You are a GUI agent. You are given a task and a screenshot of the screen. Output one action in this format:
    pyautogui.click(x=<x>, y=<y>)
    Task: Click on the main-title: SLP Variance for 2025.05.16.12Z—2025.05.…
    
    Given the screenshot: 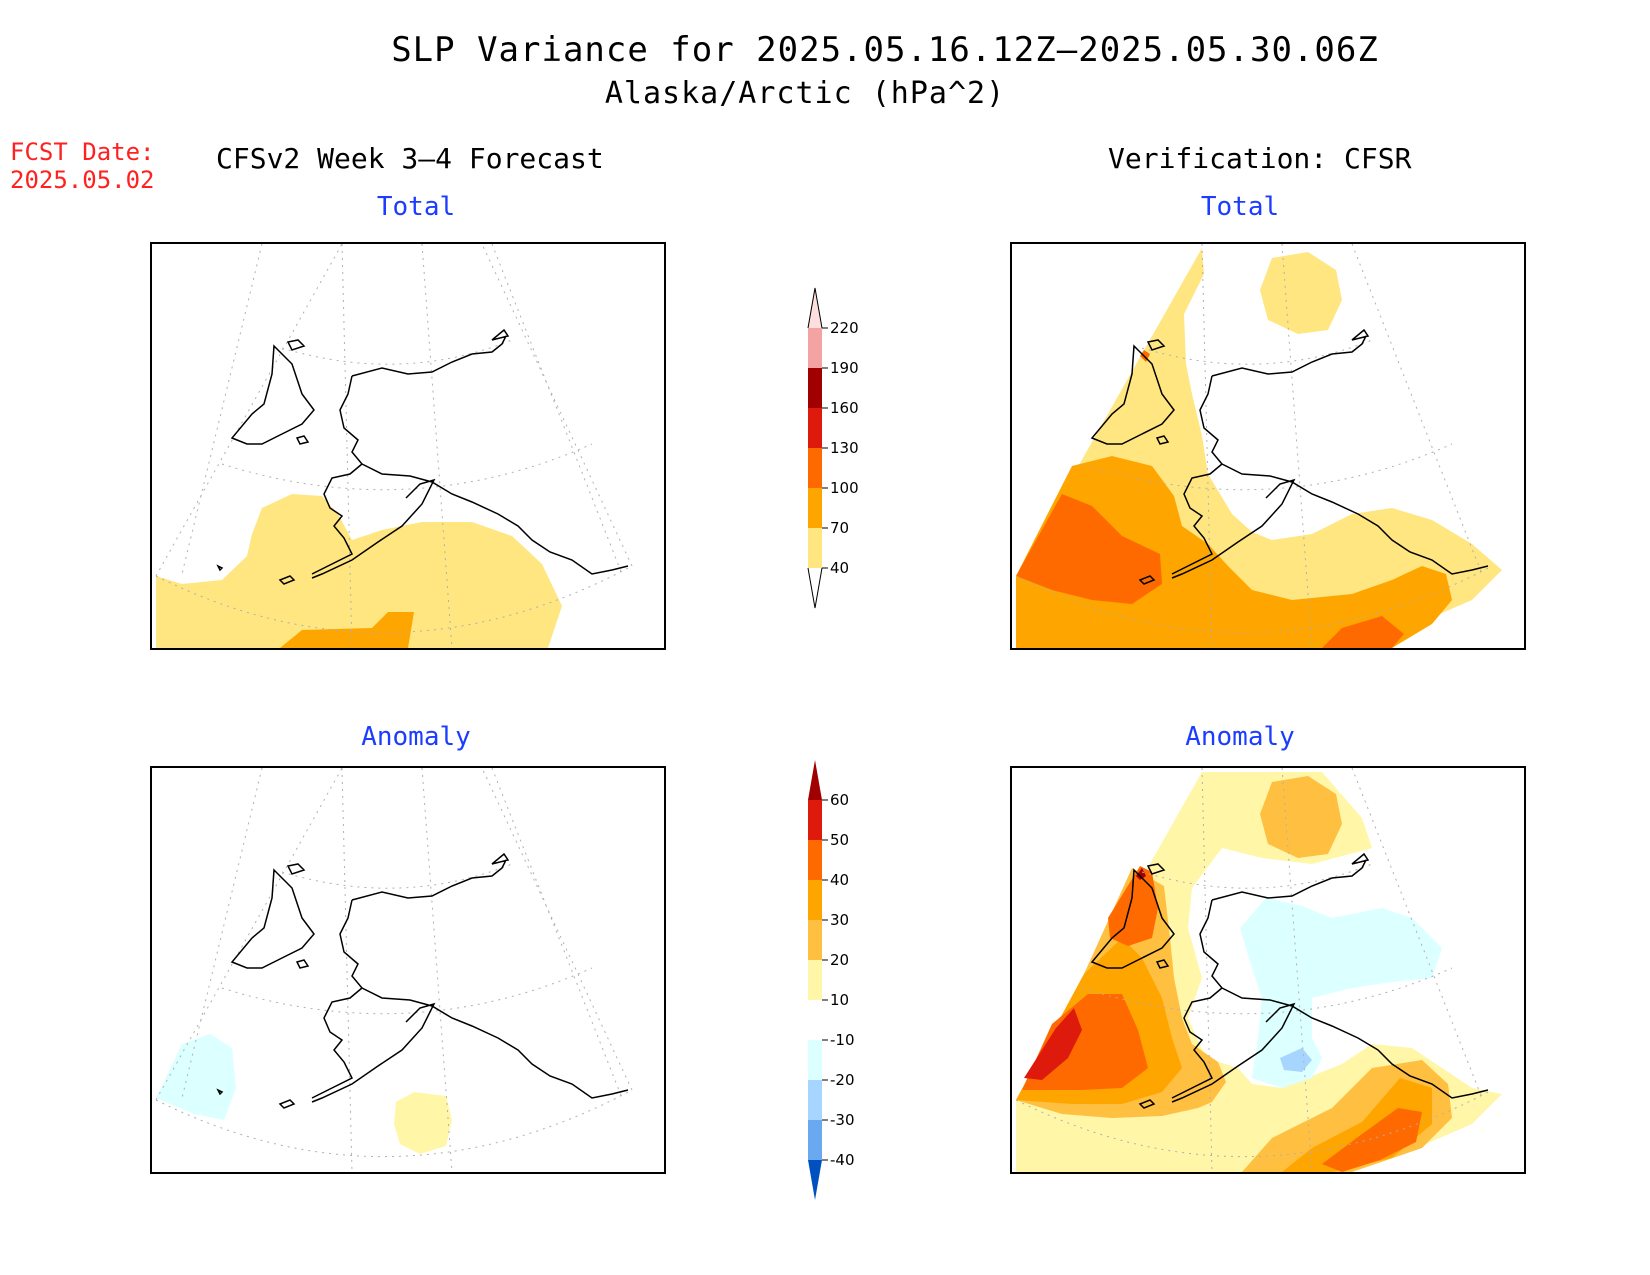 What is the action you would take?
    pyautogui.click(x=885, y=50)
    